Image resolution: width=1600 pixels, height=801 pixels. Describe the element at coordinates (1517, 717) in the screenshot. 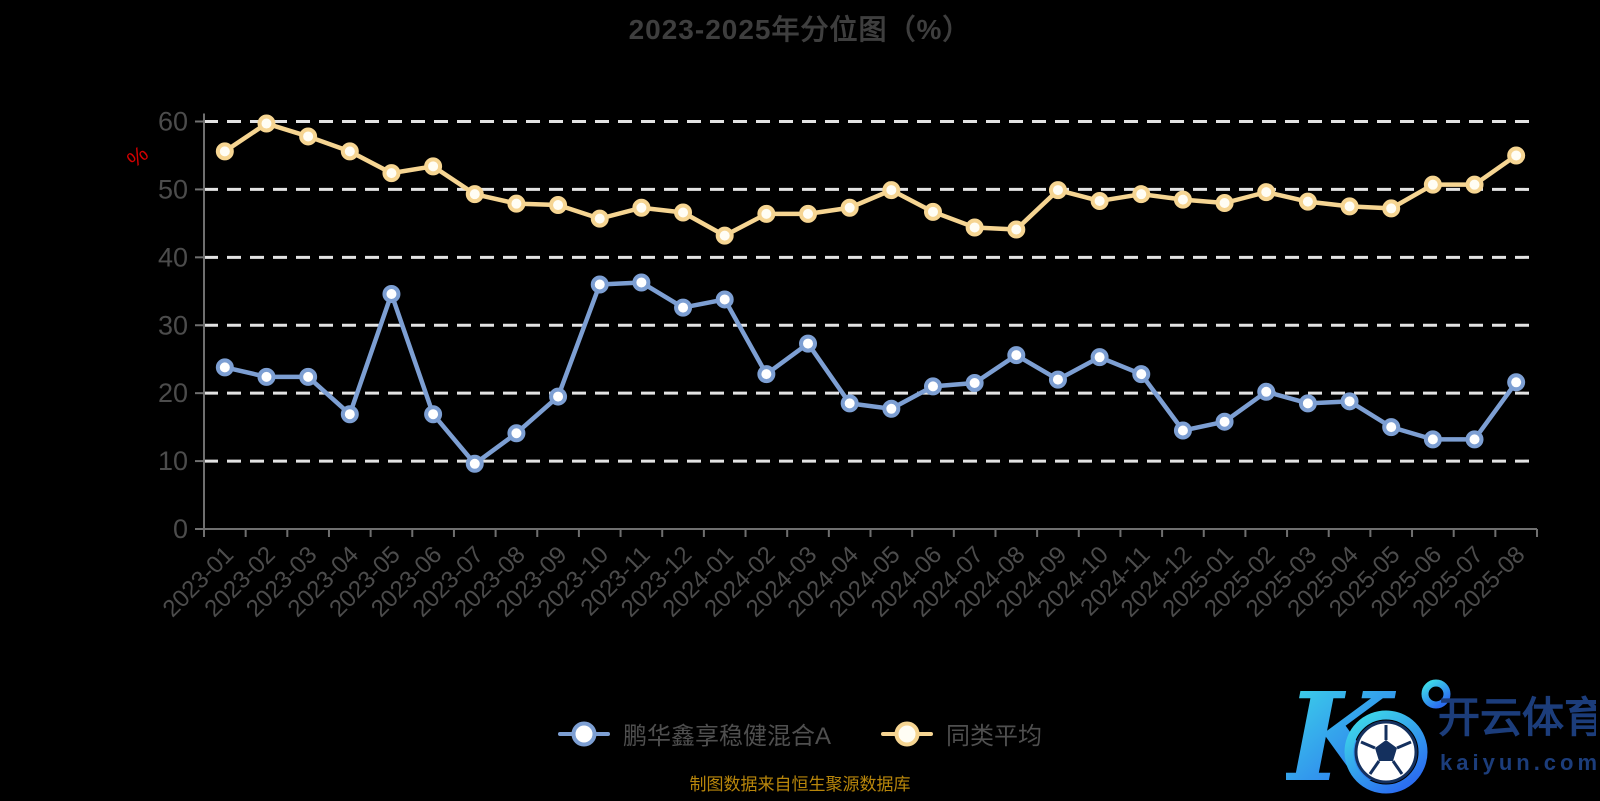

I see `kaiyun-brand-name: 开云体育` at that location.